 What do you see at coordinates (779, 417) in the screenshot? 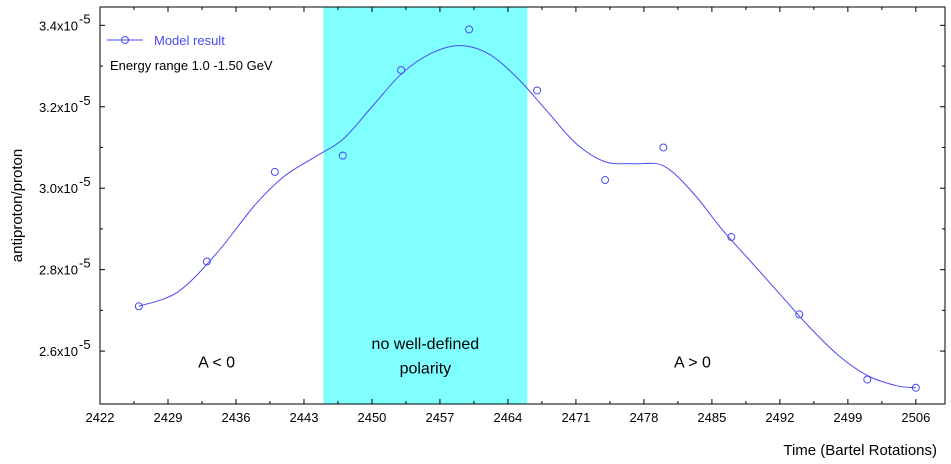
I see `x-tick-label: 2492` at bounding box center [779, 417].